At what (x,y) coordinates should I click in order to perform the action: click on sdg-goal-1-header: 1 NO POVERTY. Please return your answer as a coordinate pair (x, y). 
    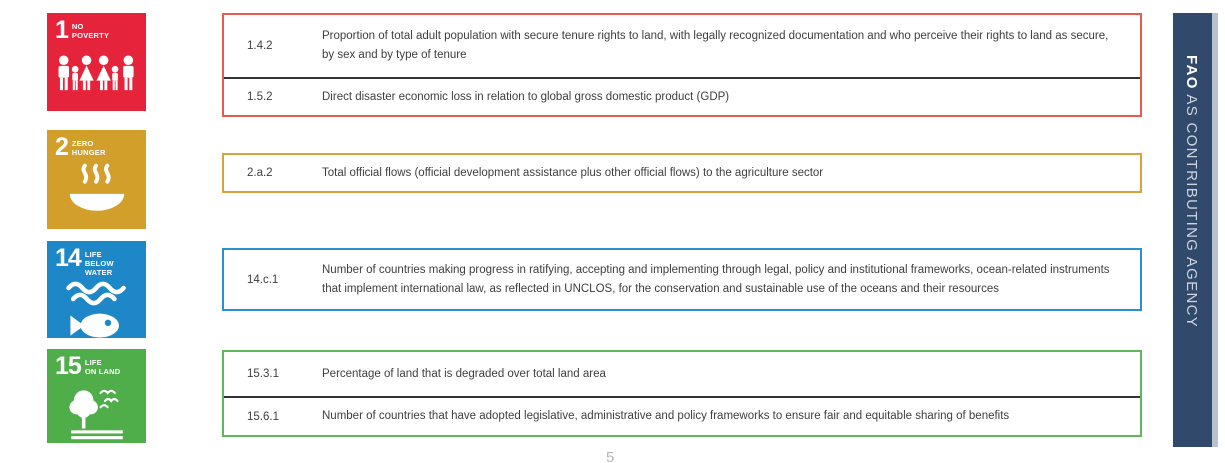
    Looking at the image, I should click on (96, 28).